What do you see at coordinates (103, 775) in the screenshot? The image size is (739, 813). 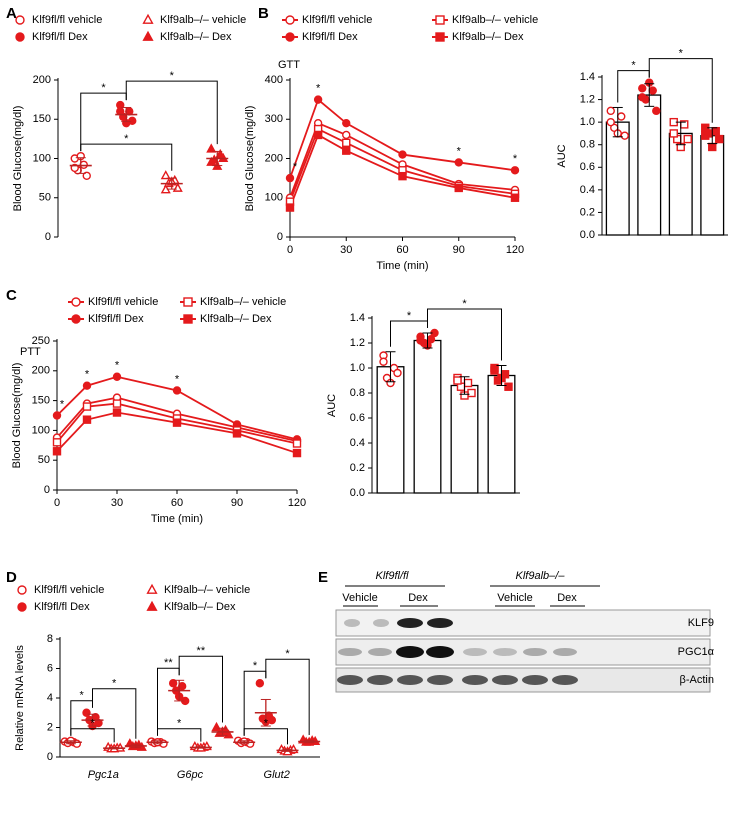 I see `x-tick-label: Pgc1a` at bounding box center [103, 775].